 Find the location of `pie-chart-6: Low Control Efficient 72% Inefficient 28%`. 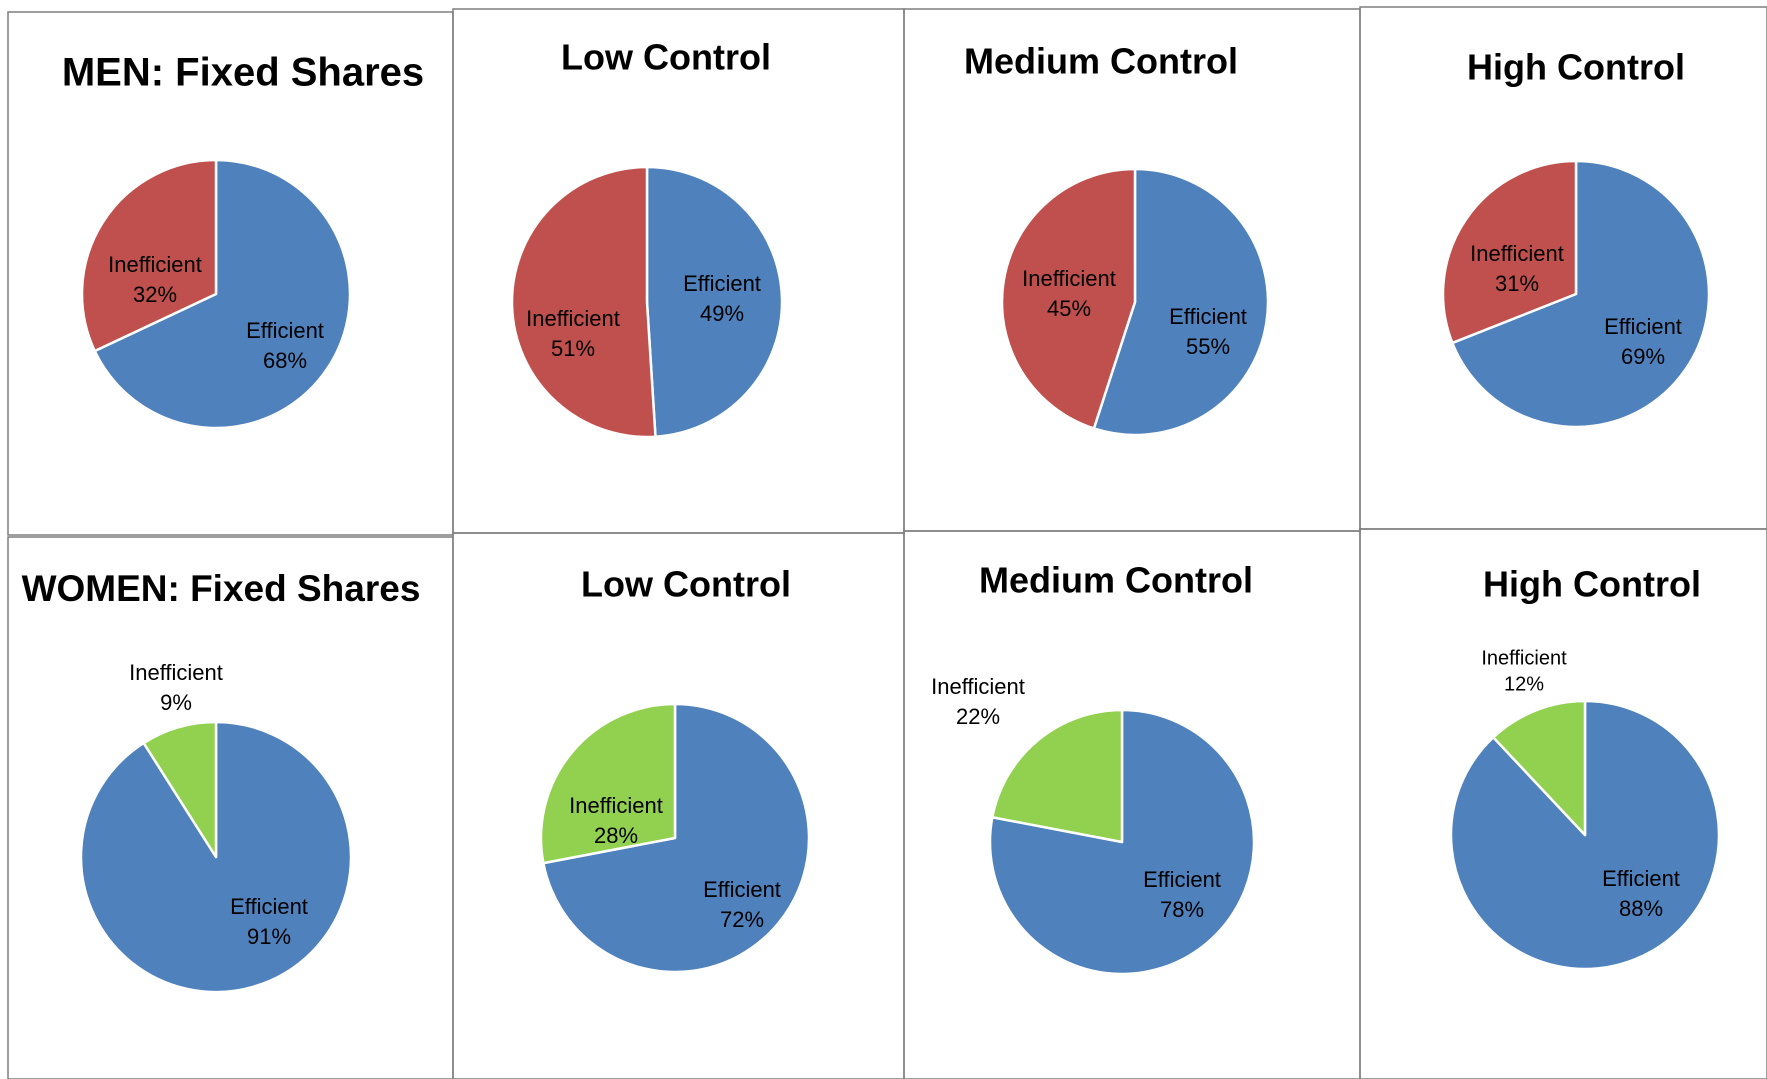

pie-chart-6: Low Control Efficient 72% Inefficient 28% is located at coordinates (678, 805).